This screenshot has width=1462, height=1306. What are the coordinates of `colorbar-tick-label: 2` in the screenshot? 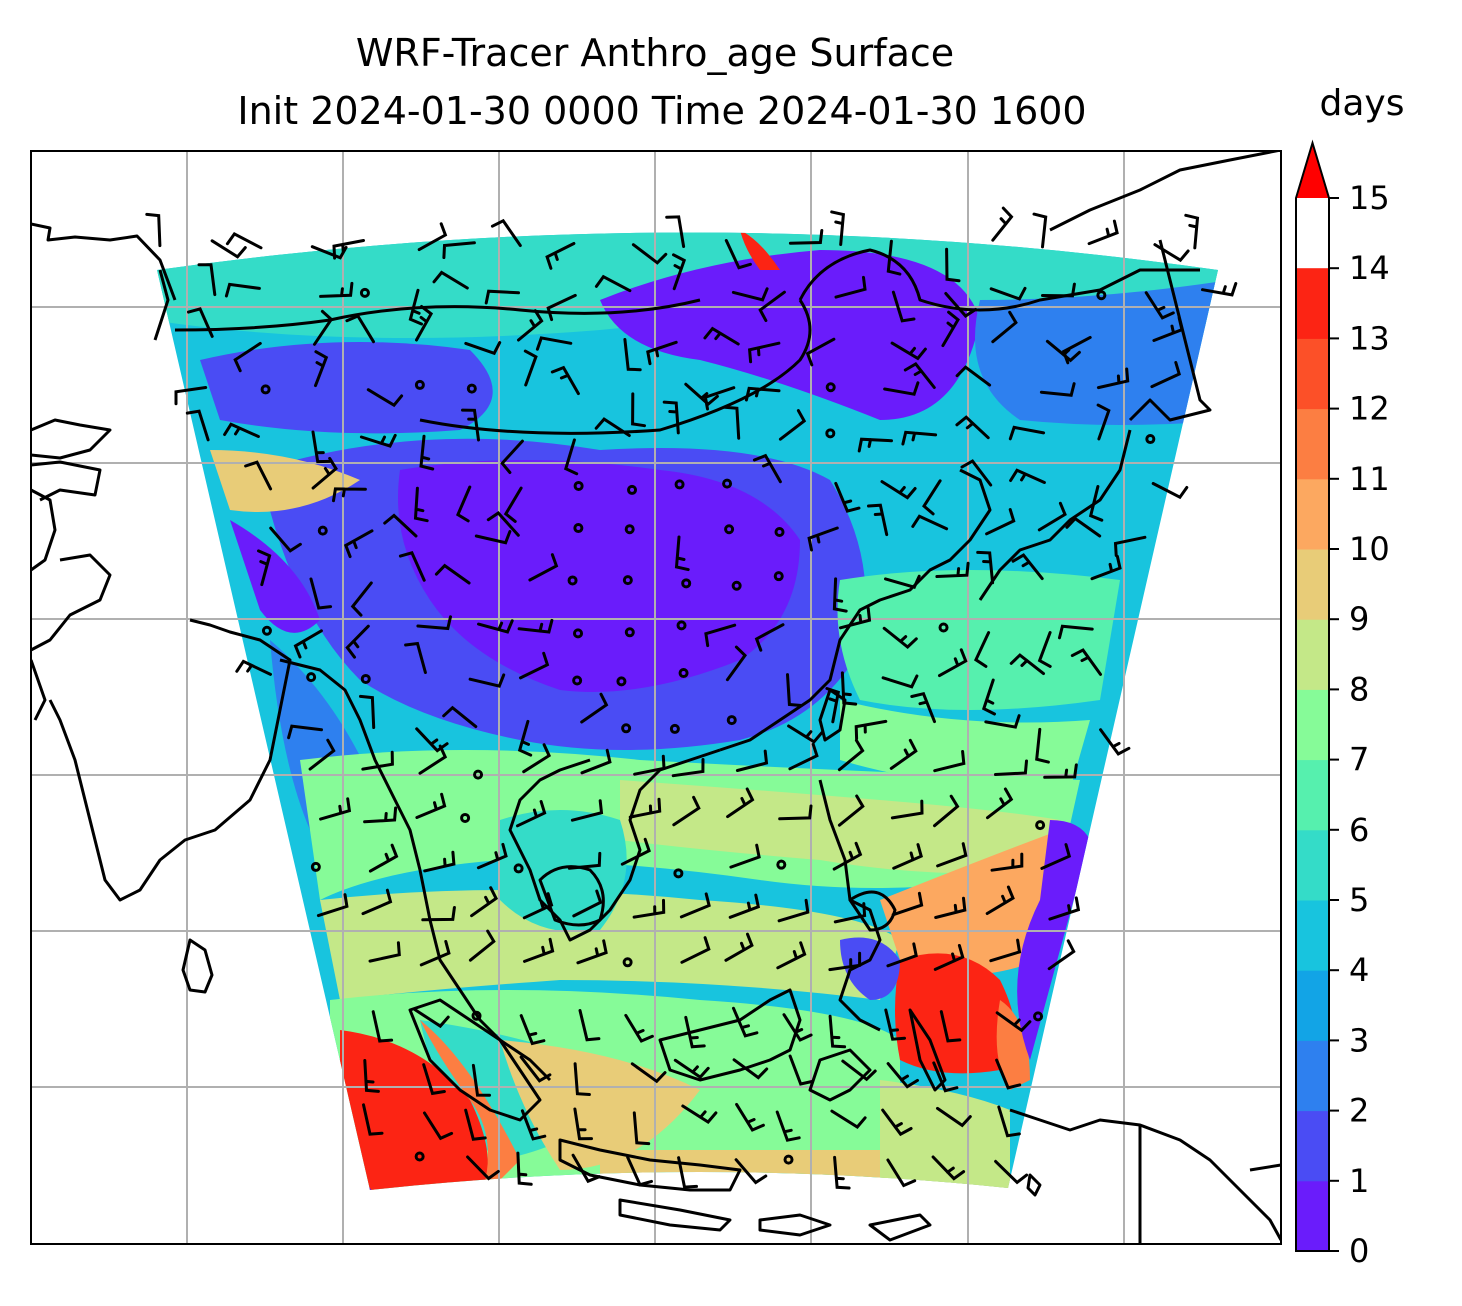 It's located at (1359, 1111).